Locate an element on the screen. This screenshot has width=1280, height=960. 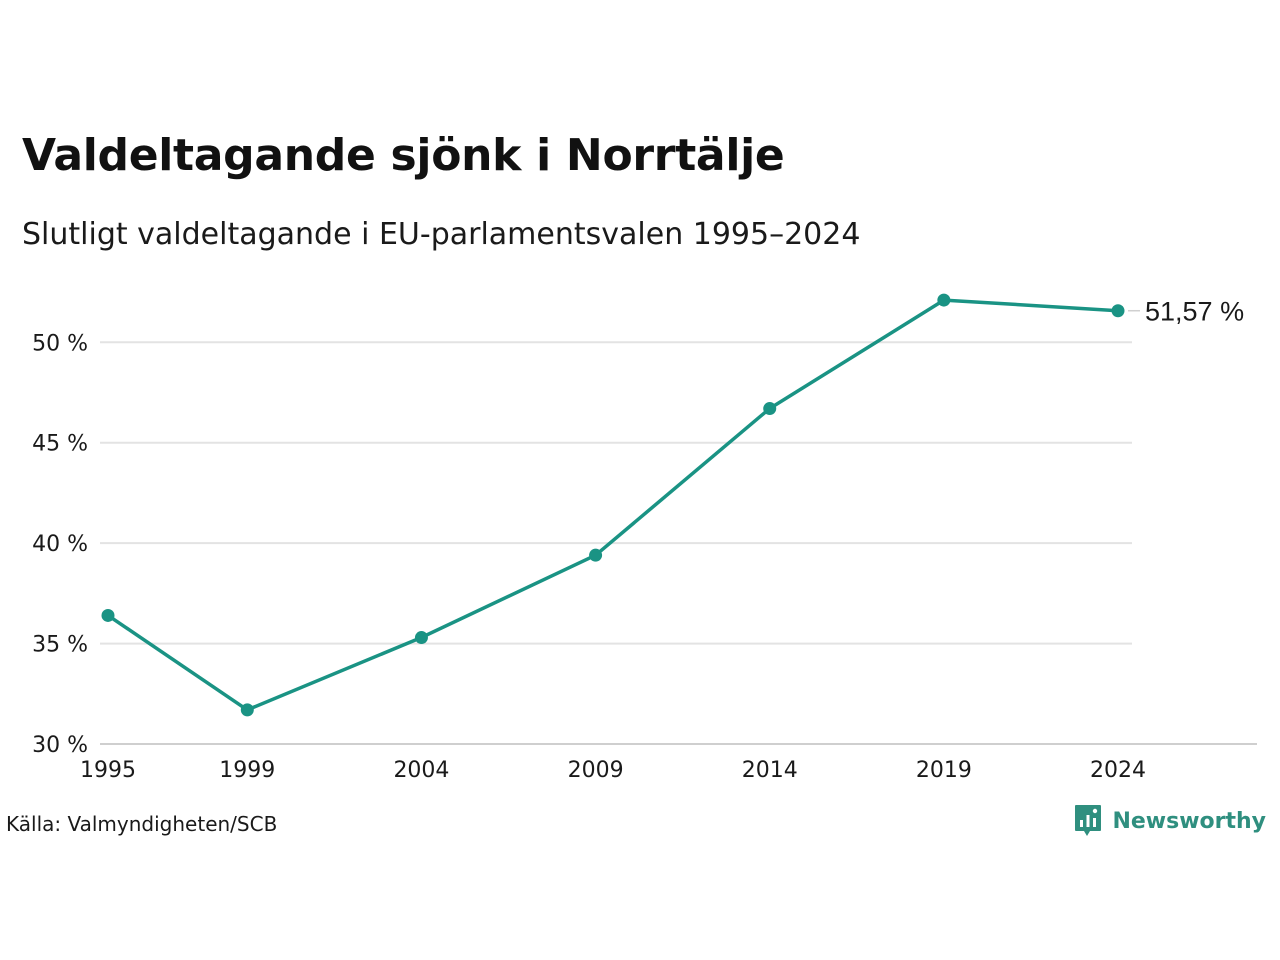
x-tick-label: 2014 is located at coordinates (770, 770).